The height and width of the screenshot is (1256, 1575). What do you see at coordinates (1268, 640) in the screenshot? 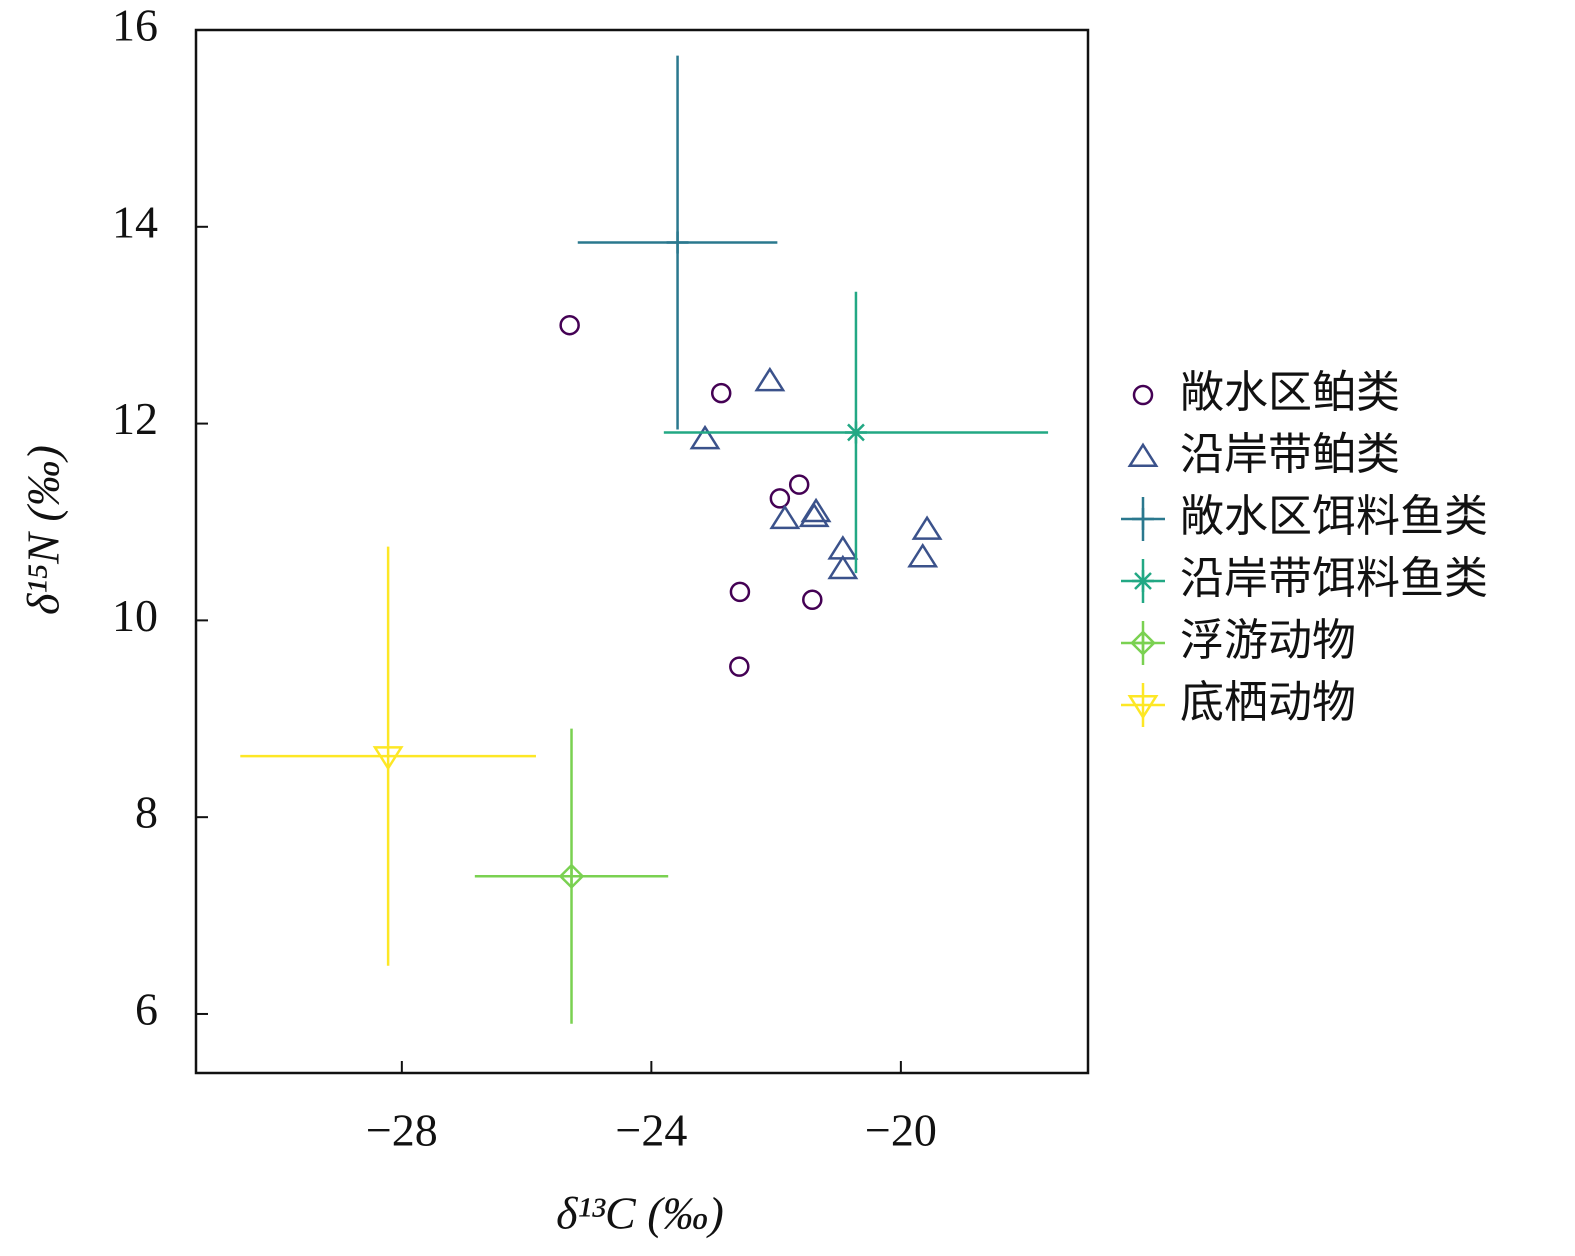
I see `legend-label: 浮游动物` at bounding box center [1268, 640].